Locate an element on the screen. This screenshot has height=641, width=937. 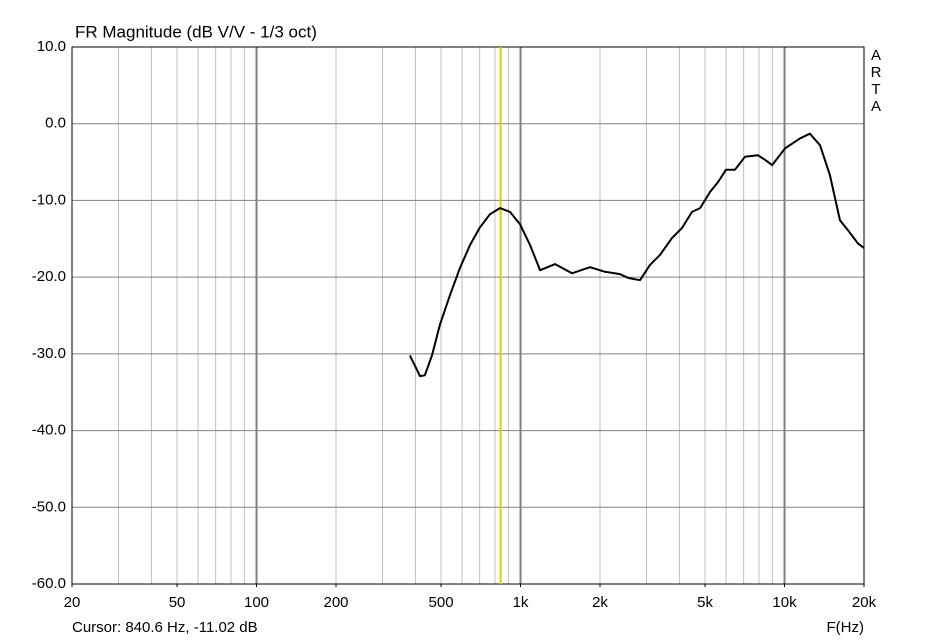
x-tick-label: 20k is located at coordinates (864, 602).